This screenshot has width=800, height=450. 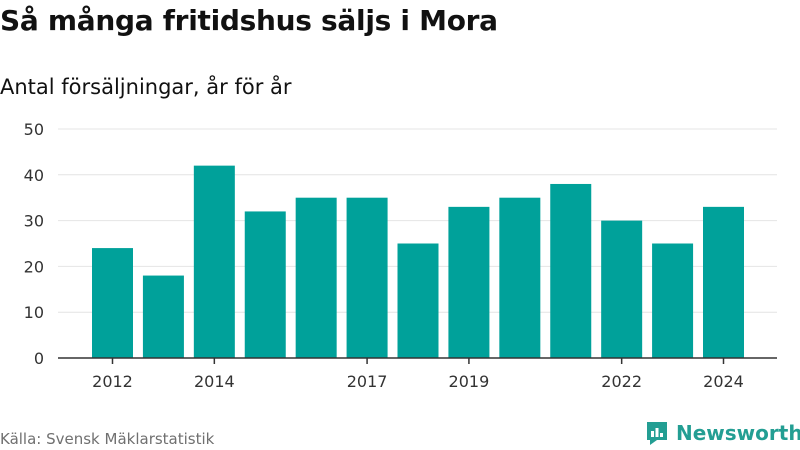 What do you see at coordinates (146, 87) in the screenshot?
I see `chart-subtitle: Antal försäljningar, år för år` at bounding box center [146, 87].